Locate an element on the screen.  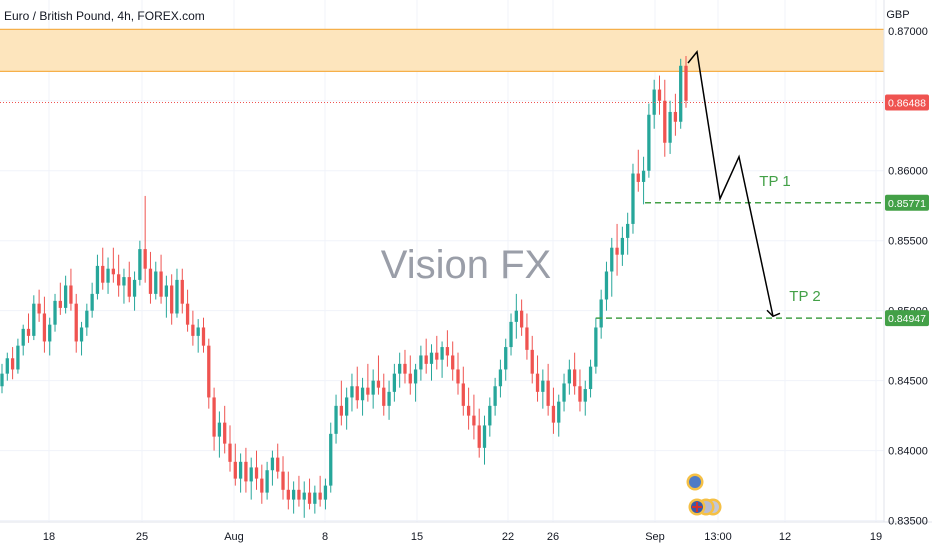
time-tick-label: 13:00 is located at coordinates (718, 537).